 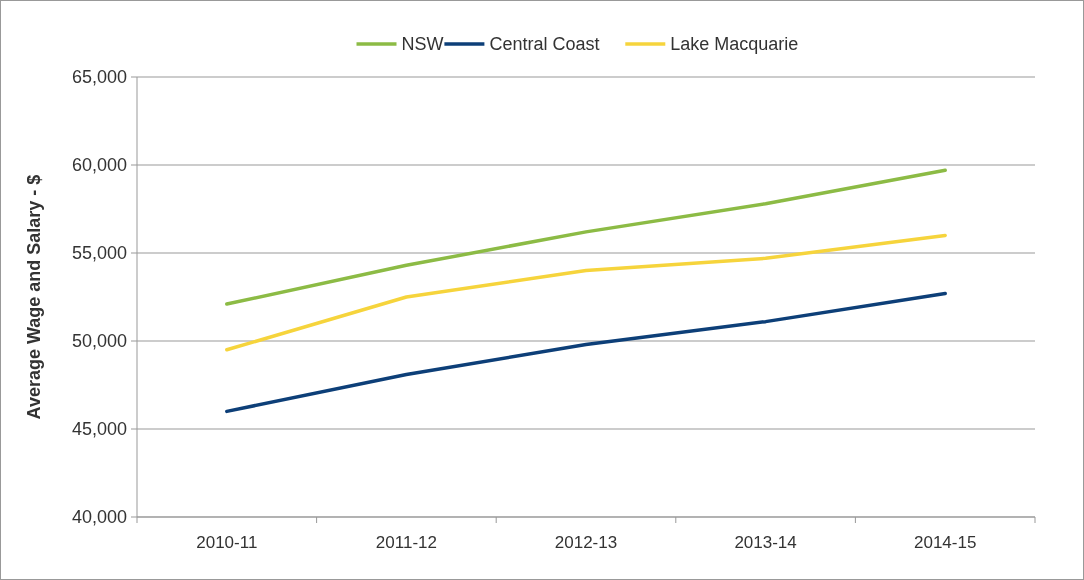 I want to click on y-tick-label: 45,000, so click(x=99, y=429).